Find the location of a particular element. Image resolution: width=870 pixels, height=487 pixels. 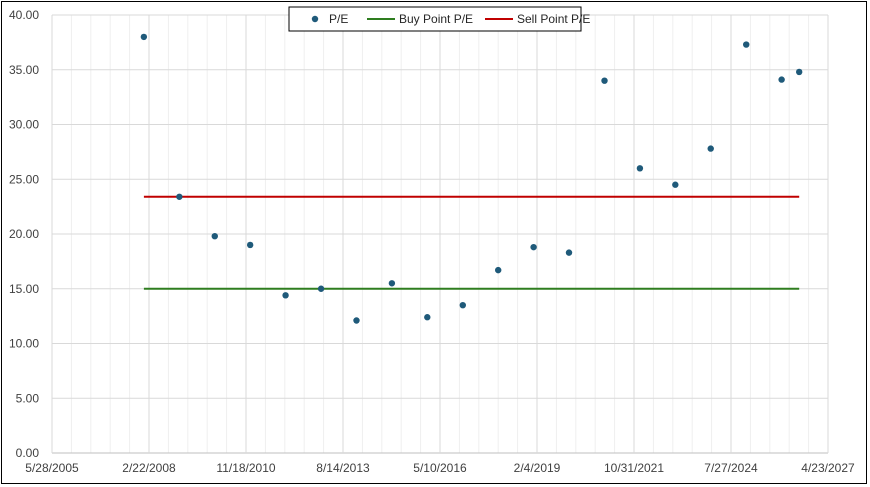

y-tick-label: 25.00 is located at coordinates (24, 179).